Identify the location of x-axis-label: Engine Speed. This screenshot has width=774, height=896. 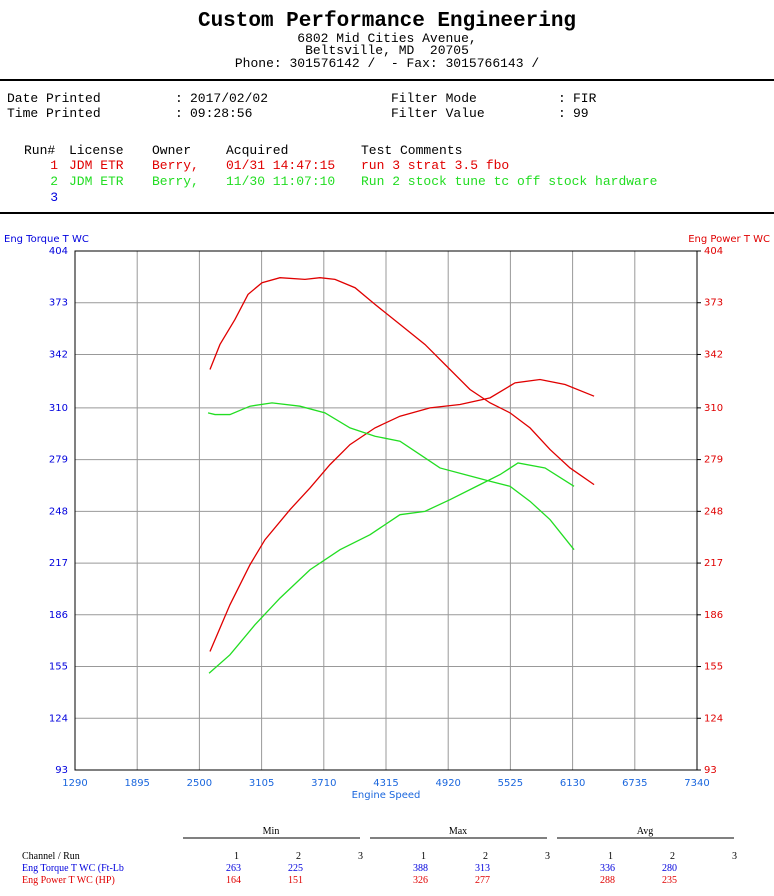
(386, 795).